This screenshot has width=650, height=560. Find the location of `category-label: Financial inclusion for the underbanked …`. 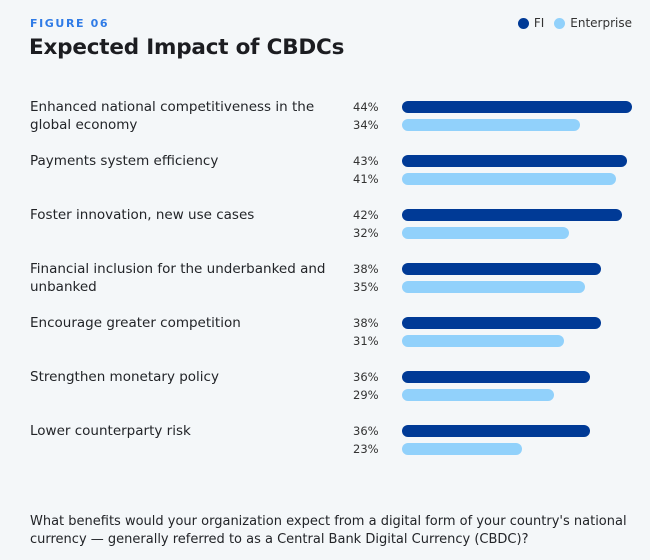

category-label: Financial inclusion for the underbanked … is located at coordinates (178, 278).